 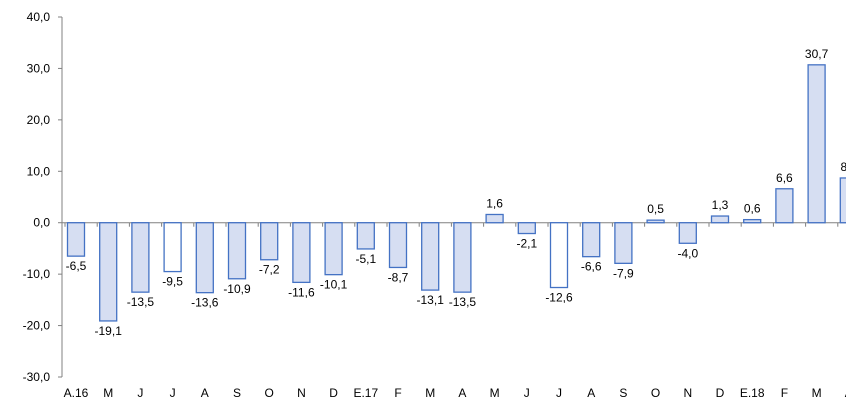 What do you see at coordinates (817, 54) in the screenshot?
I see `data-label: 30,7` at bounding box center [817, 54].